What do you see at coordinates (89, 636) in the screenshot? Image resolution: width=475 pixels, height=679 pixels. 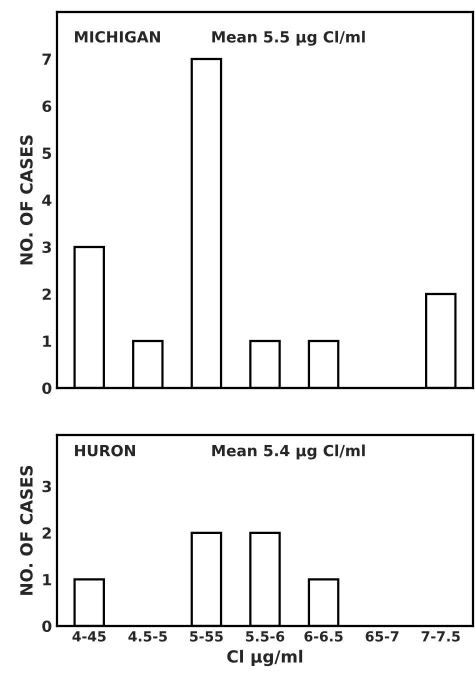 I see `x-tick-label: 4-45` at bounding box center [89, 636].